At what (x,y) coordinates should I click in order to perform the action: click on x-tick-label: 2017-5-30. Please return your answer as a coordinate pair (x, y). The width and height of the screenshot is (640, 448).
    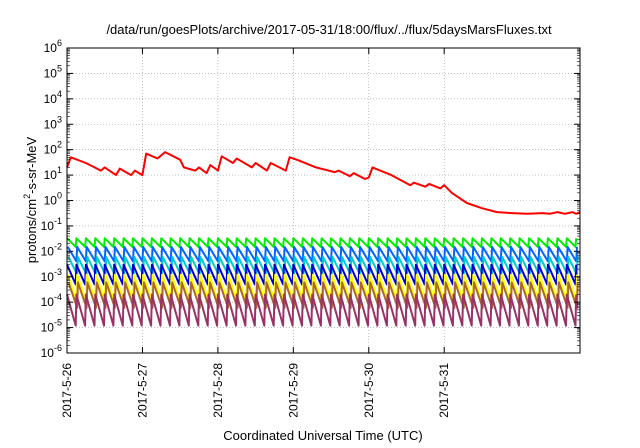
    Looking at the image, I should click on (369, 390).